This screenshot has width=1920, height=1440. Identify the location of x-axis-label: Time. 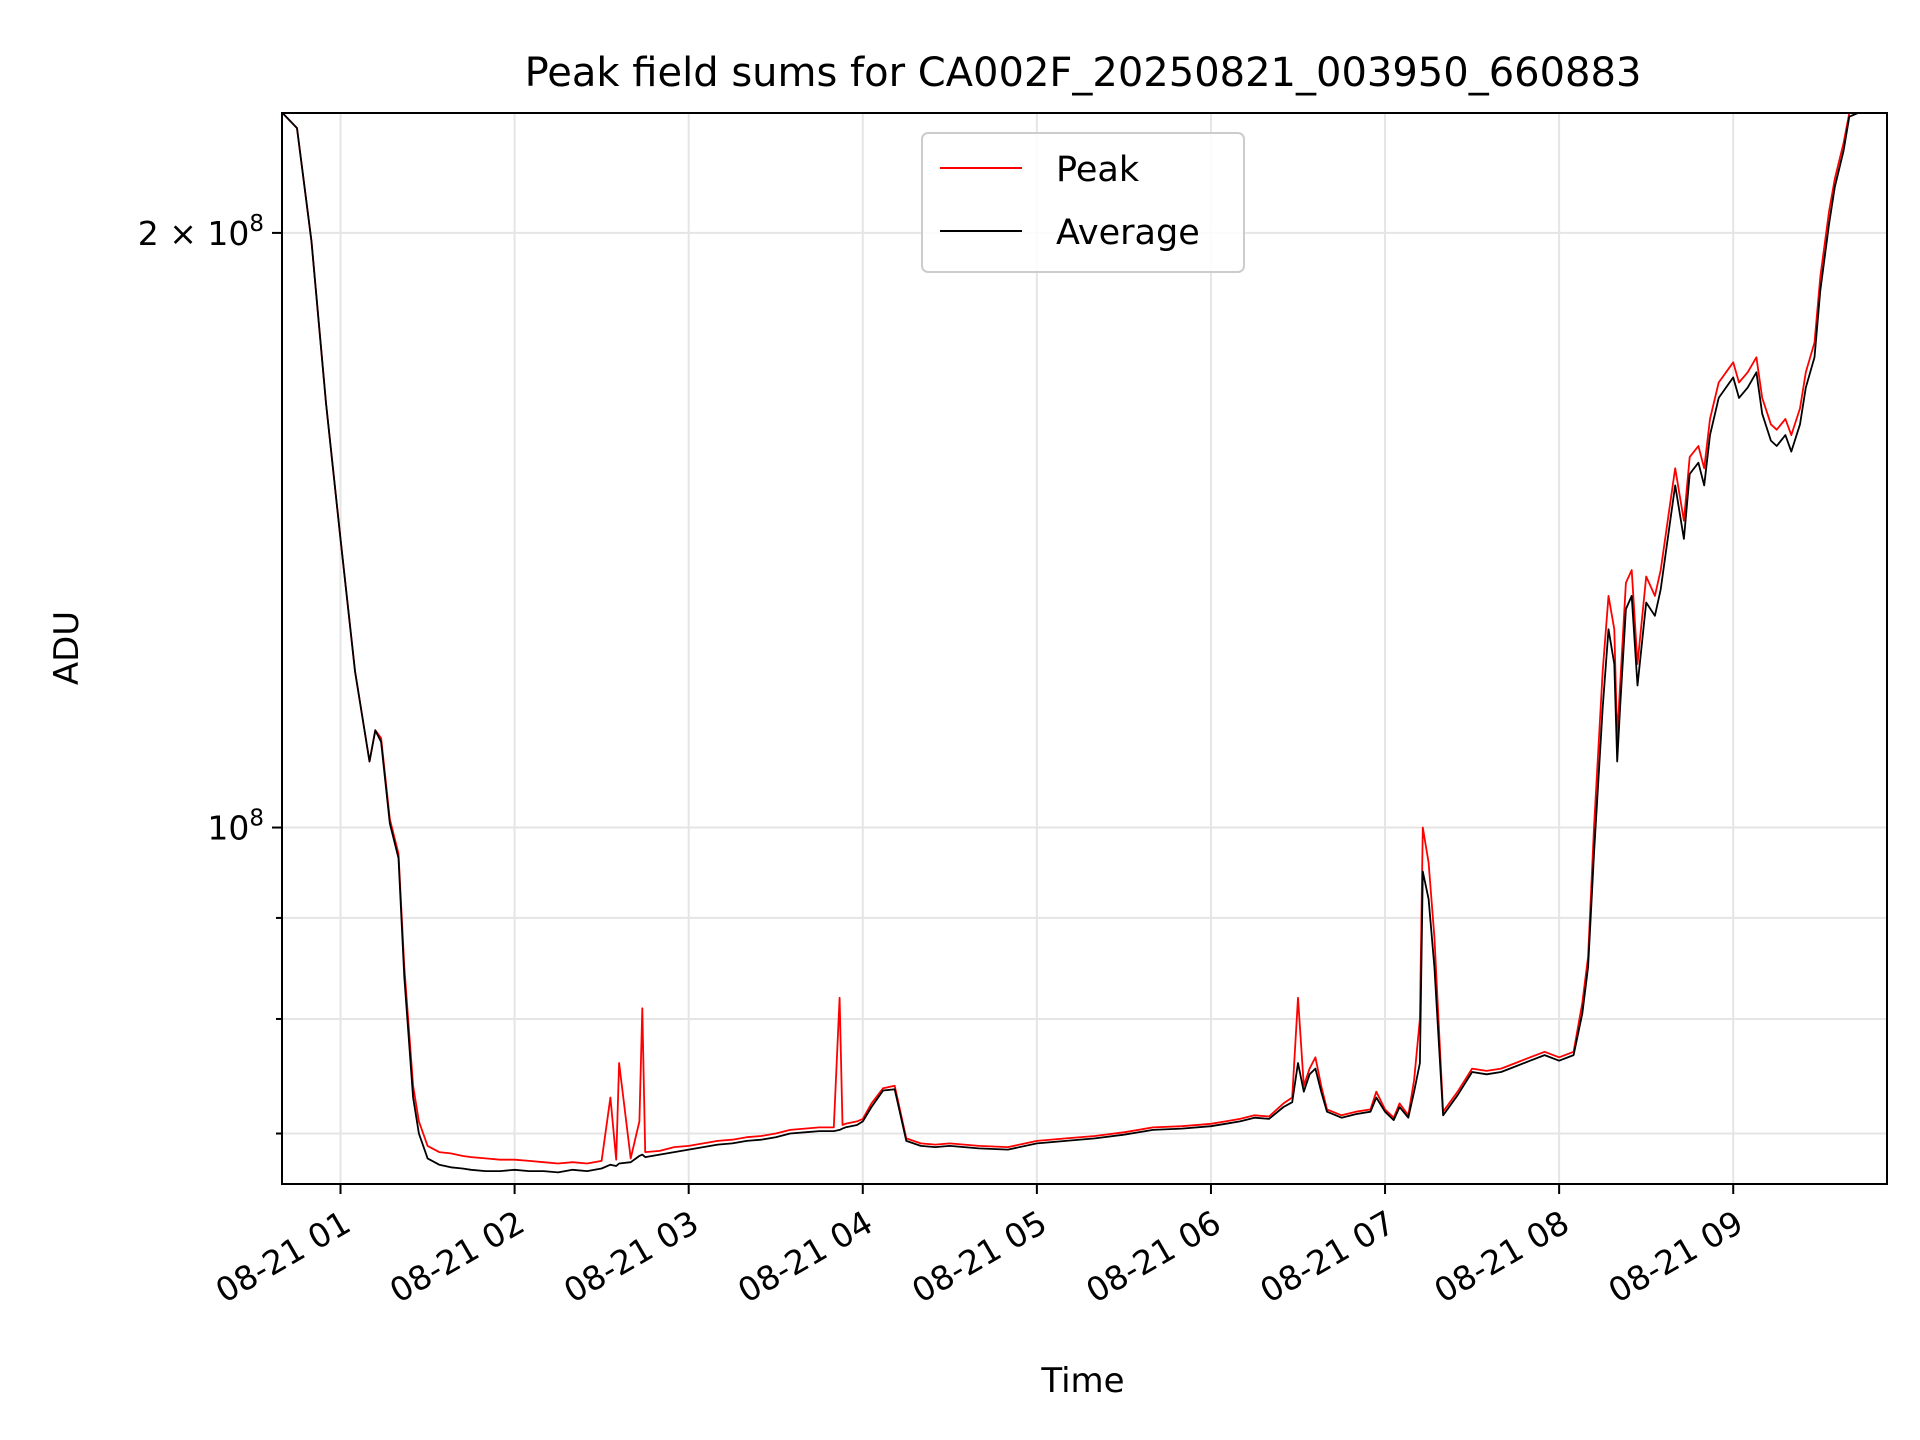
(1082, 1381).